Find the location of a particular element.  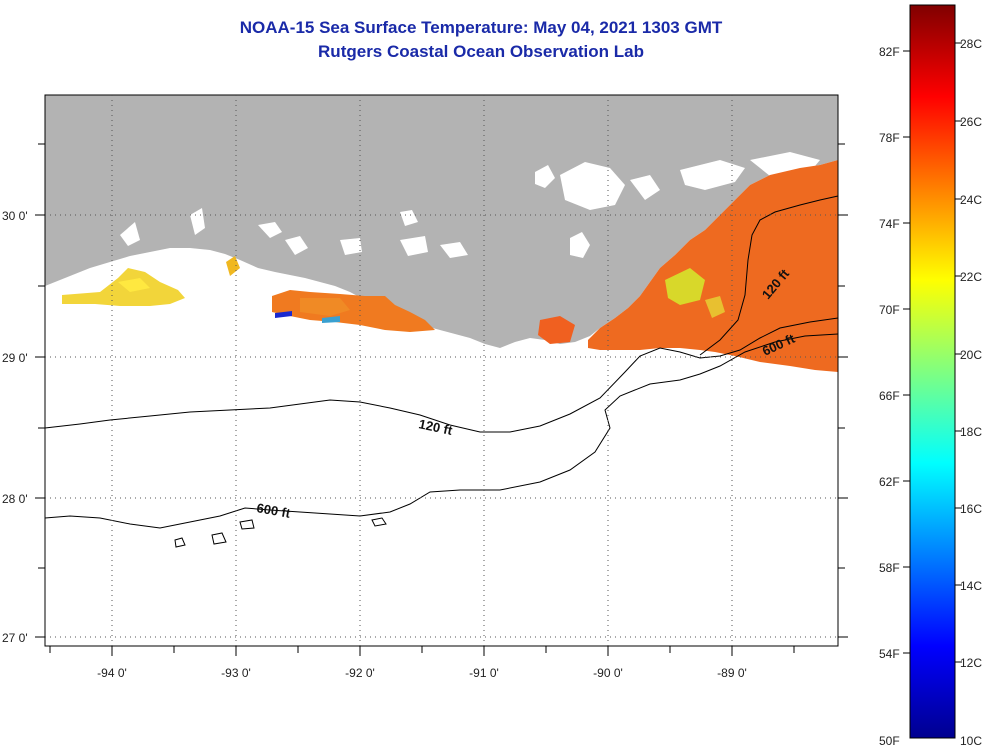

colorbar-f-label: 78F is located at coordinates (889, 138).